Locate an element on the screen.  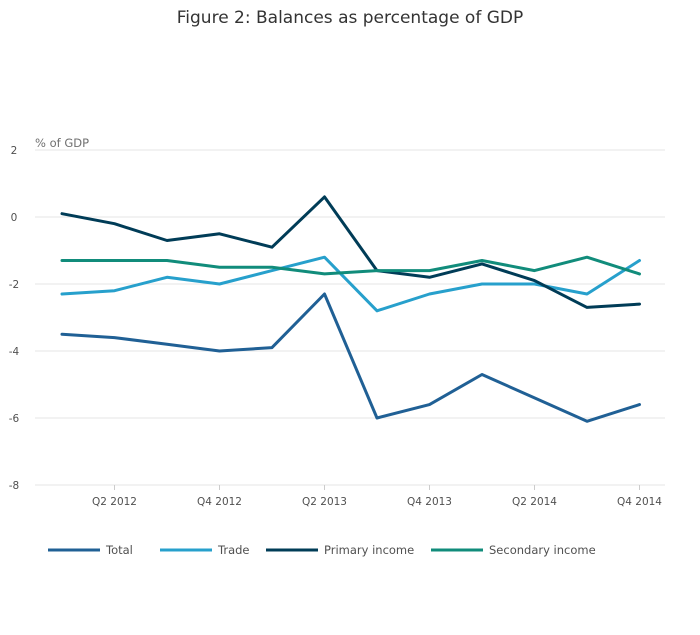
legend-item-primary-income: Primary income is located at coordinates (340, 550).